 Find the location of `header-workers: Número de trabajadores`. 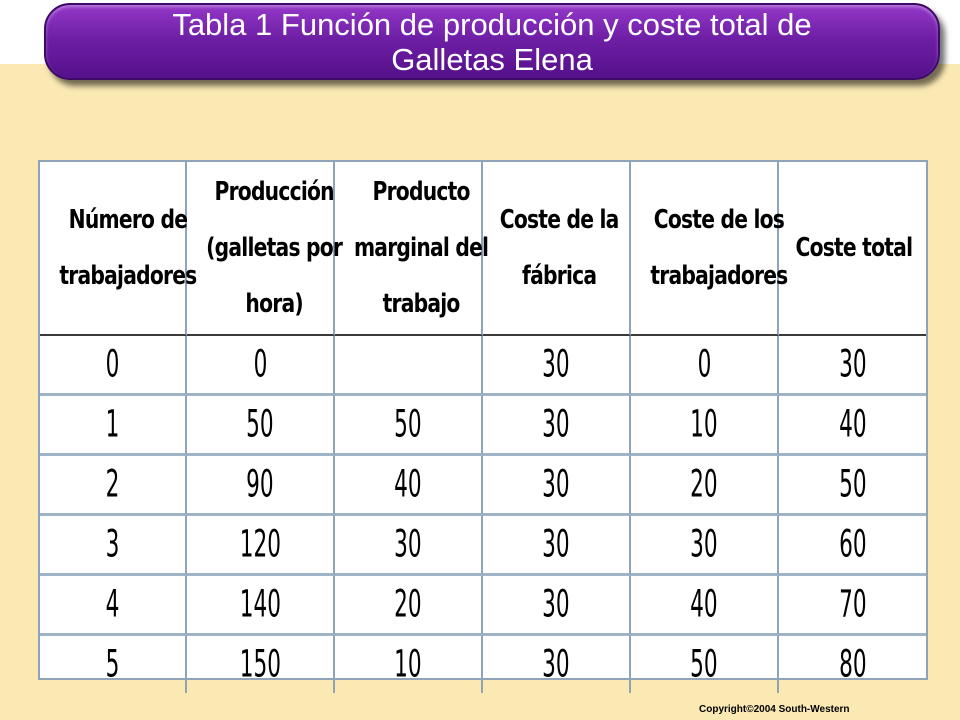

header-workers: Número de trabajadores is located at coordinates (118, 249).